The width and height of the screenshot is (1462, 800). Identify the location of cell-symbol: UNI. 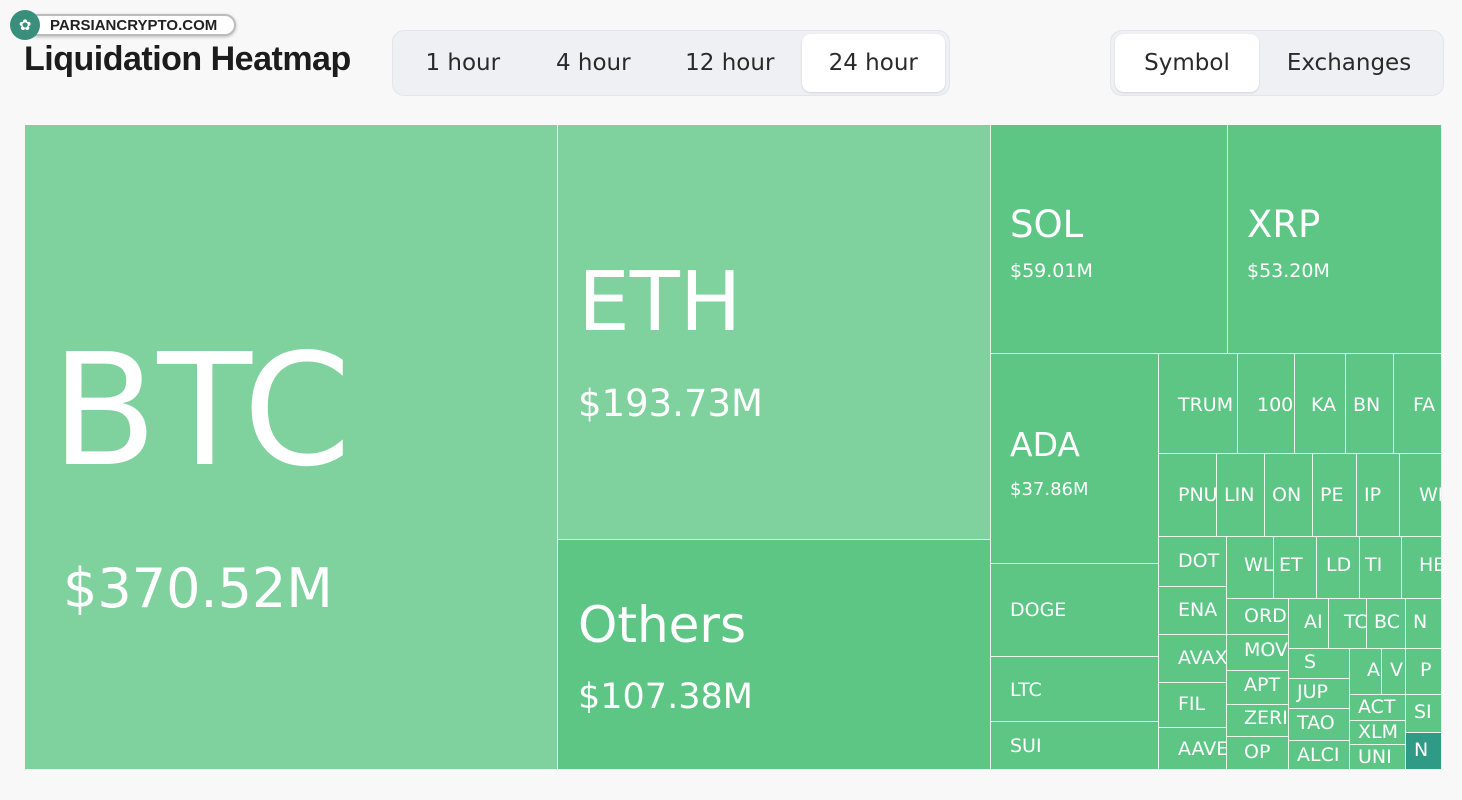
(1375, 757).